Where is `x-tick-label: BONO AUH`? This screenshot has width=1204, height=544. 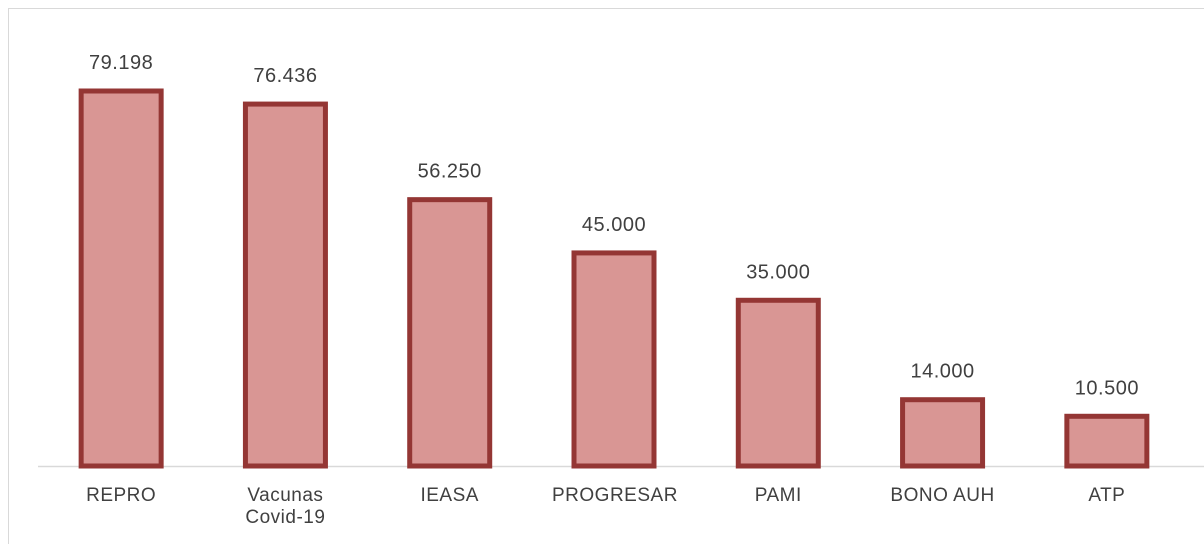 x-tick-label: BONO AUH is located at coordinates (942, 495).